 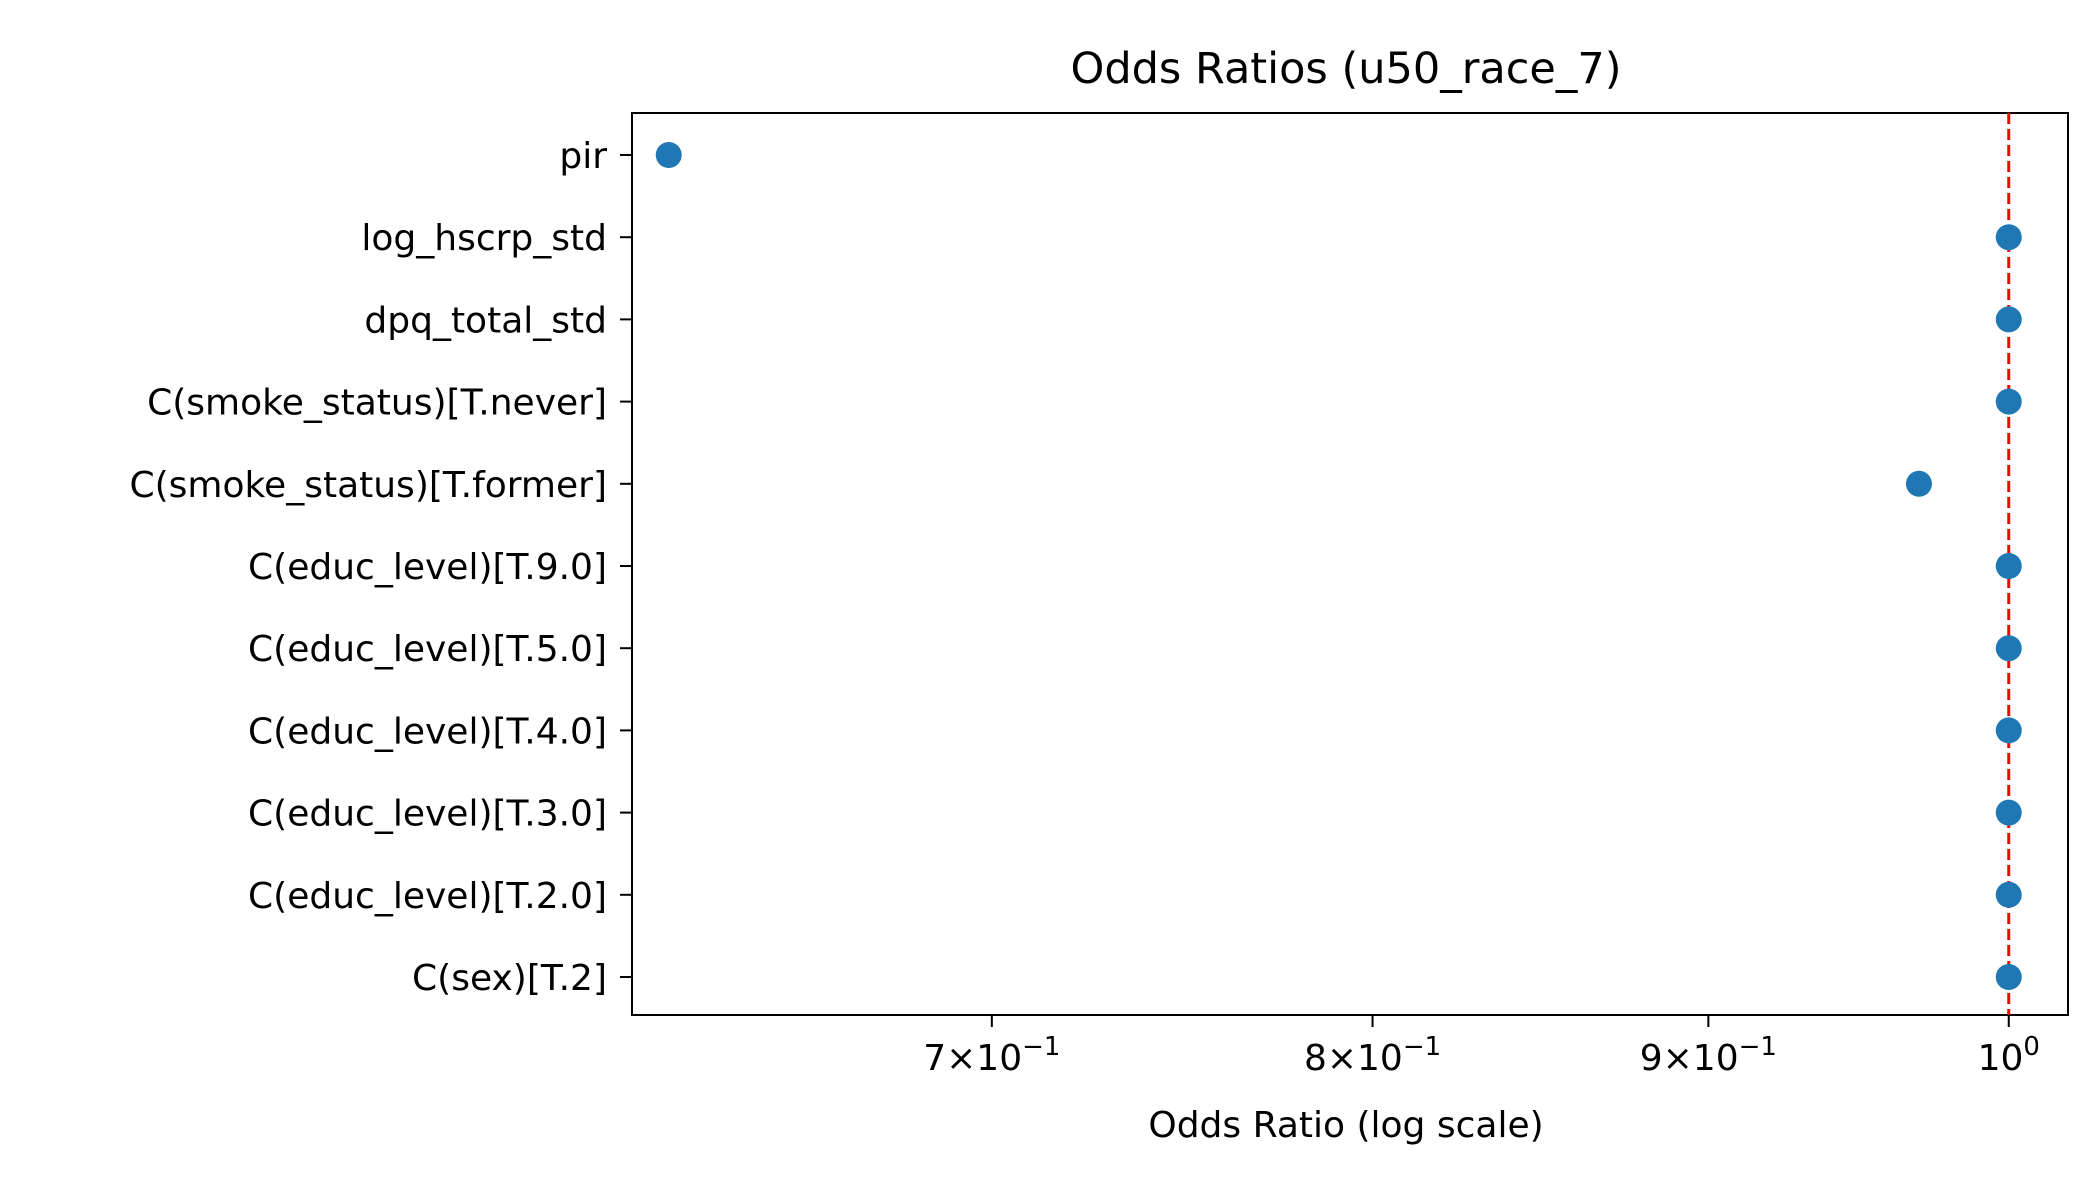 What do you see at coordinates (991, 1055) in the screenshot?
I see `x-tick-label: 7×10⁻¹` at bounding box center [991, 1055].